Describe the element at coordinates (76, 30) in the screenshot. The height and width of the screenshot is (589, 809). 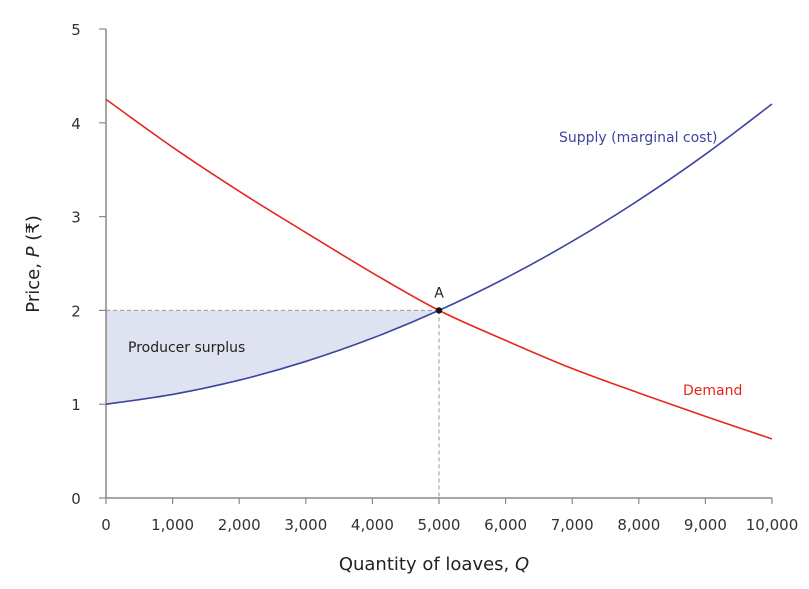
I see `y-tick-label: 5` at that location.